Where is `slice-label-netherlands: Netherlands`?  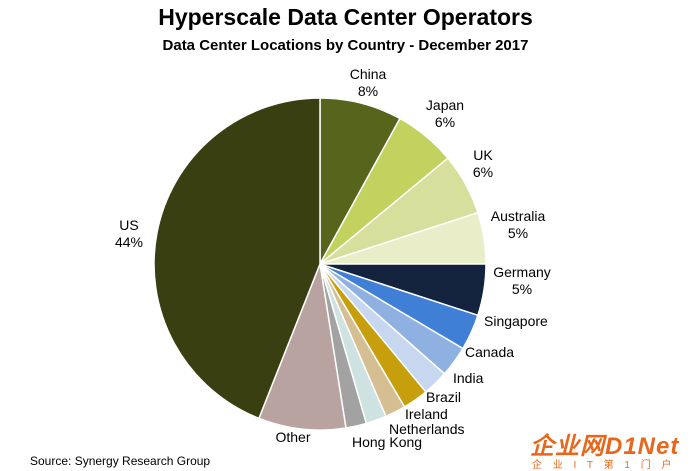
slice-label-netherlands: Netherlands is located at coordinates (427, 429).